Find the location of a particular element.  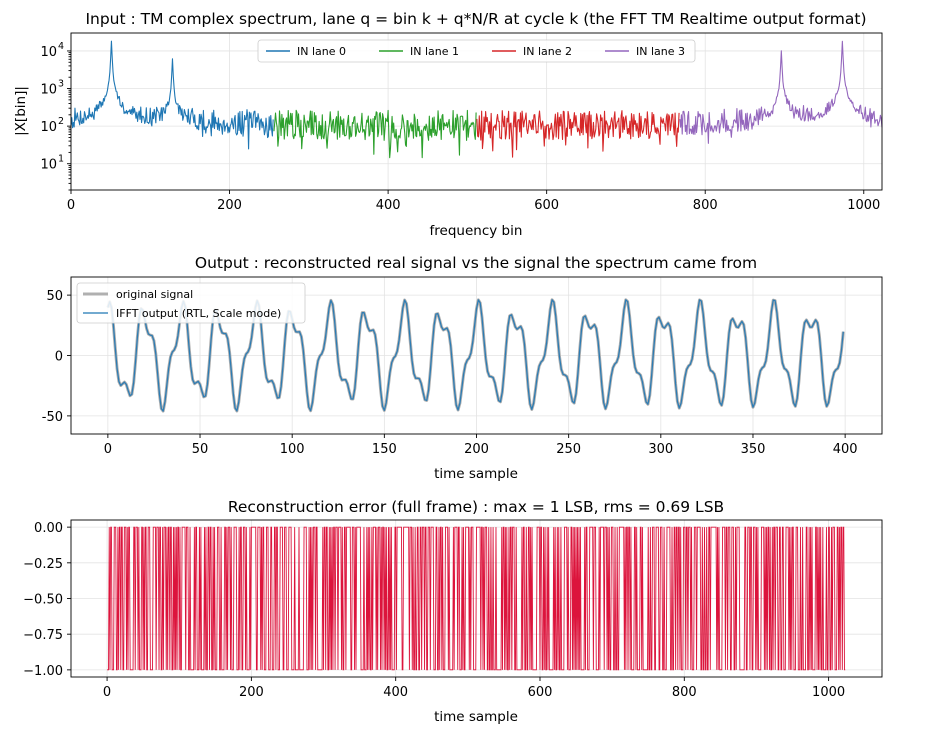

reconstruction-x-ticks: 0 50 100 150 200 250 300 350 400 is located at coordinates (481, 445).